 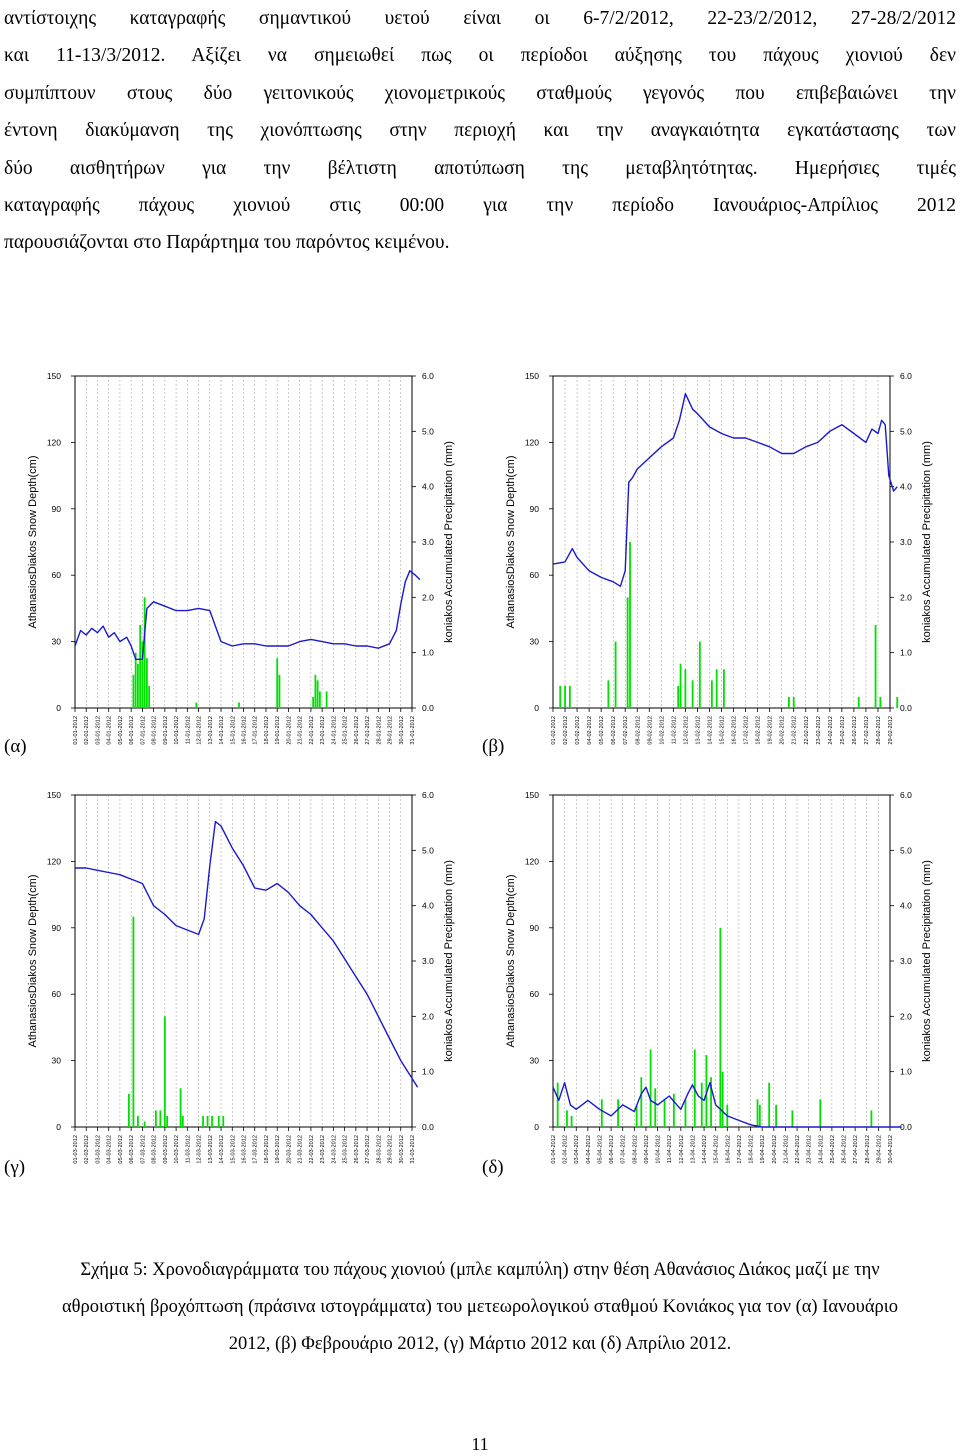 What do you see at coordinates (566, 1149) in the screenshot?
I see `x-tick-label: 02-04-2012` at bounding box center [566, 1149].